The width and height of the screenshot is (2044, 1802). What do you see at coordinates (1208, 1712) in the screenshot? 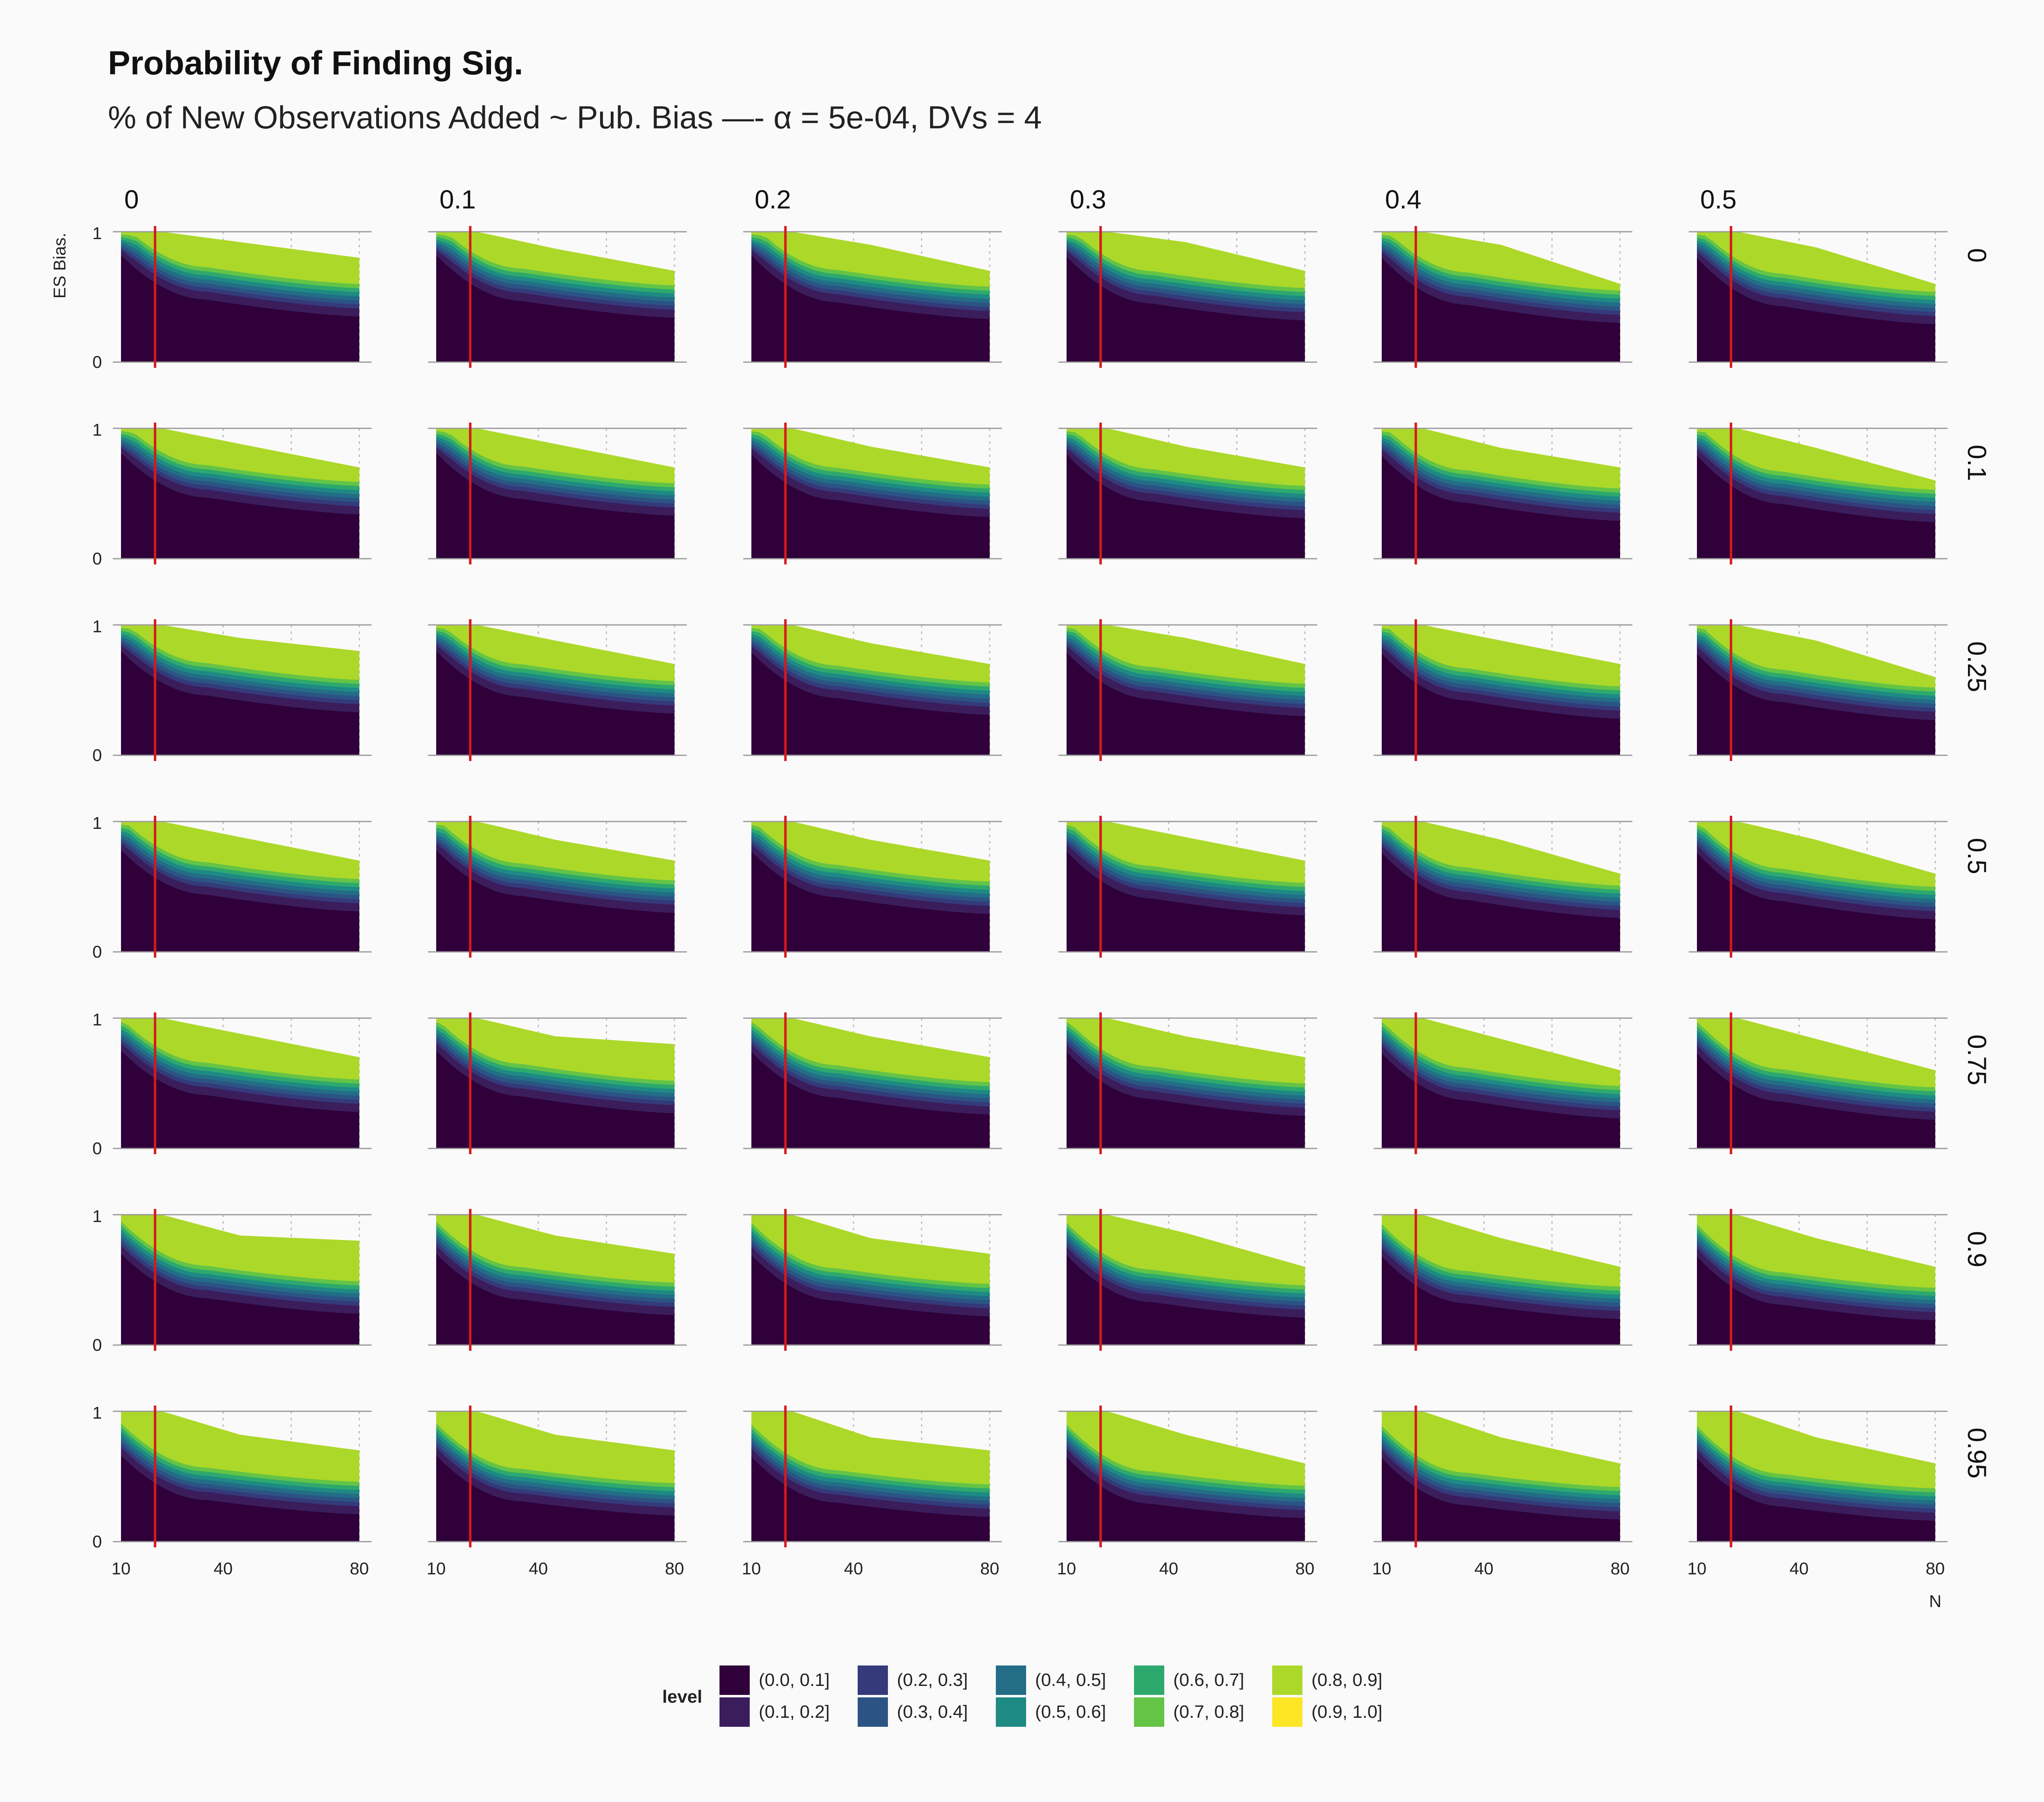
I see `legend-label: (0.7, 0.8]` at bounding box center [1208, 1712].